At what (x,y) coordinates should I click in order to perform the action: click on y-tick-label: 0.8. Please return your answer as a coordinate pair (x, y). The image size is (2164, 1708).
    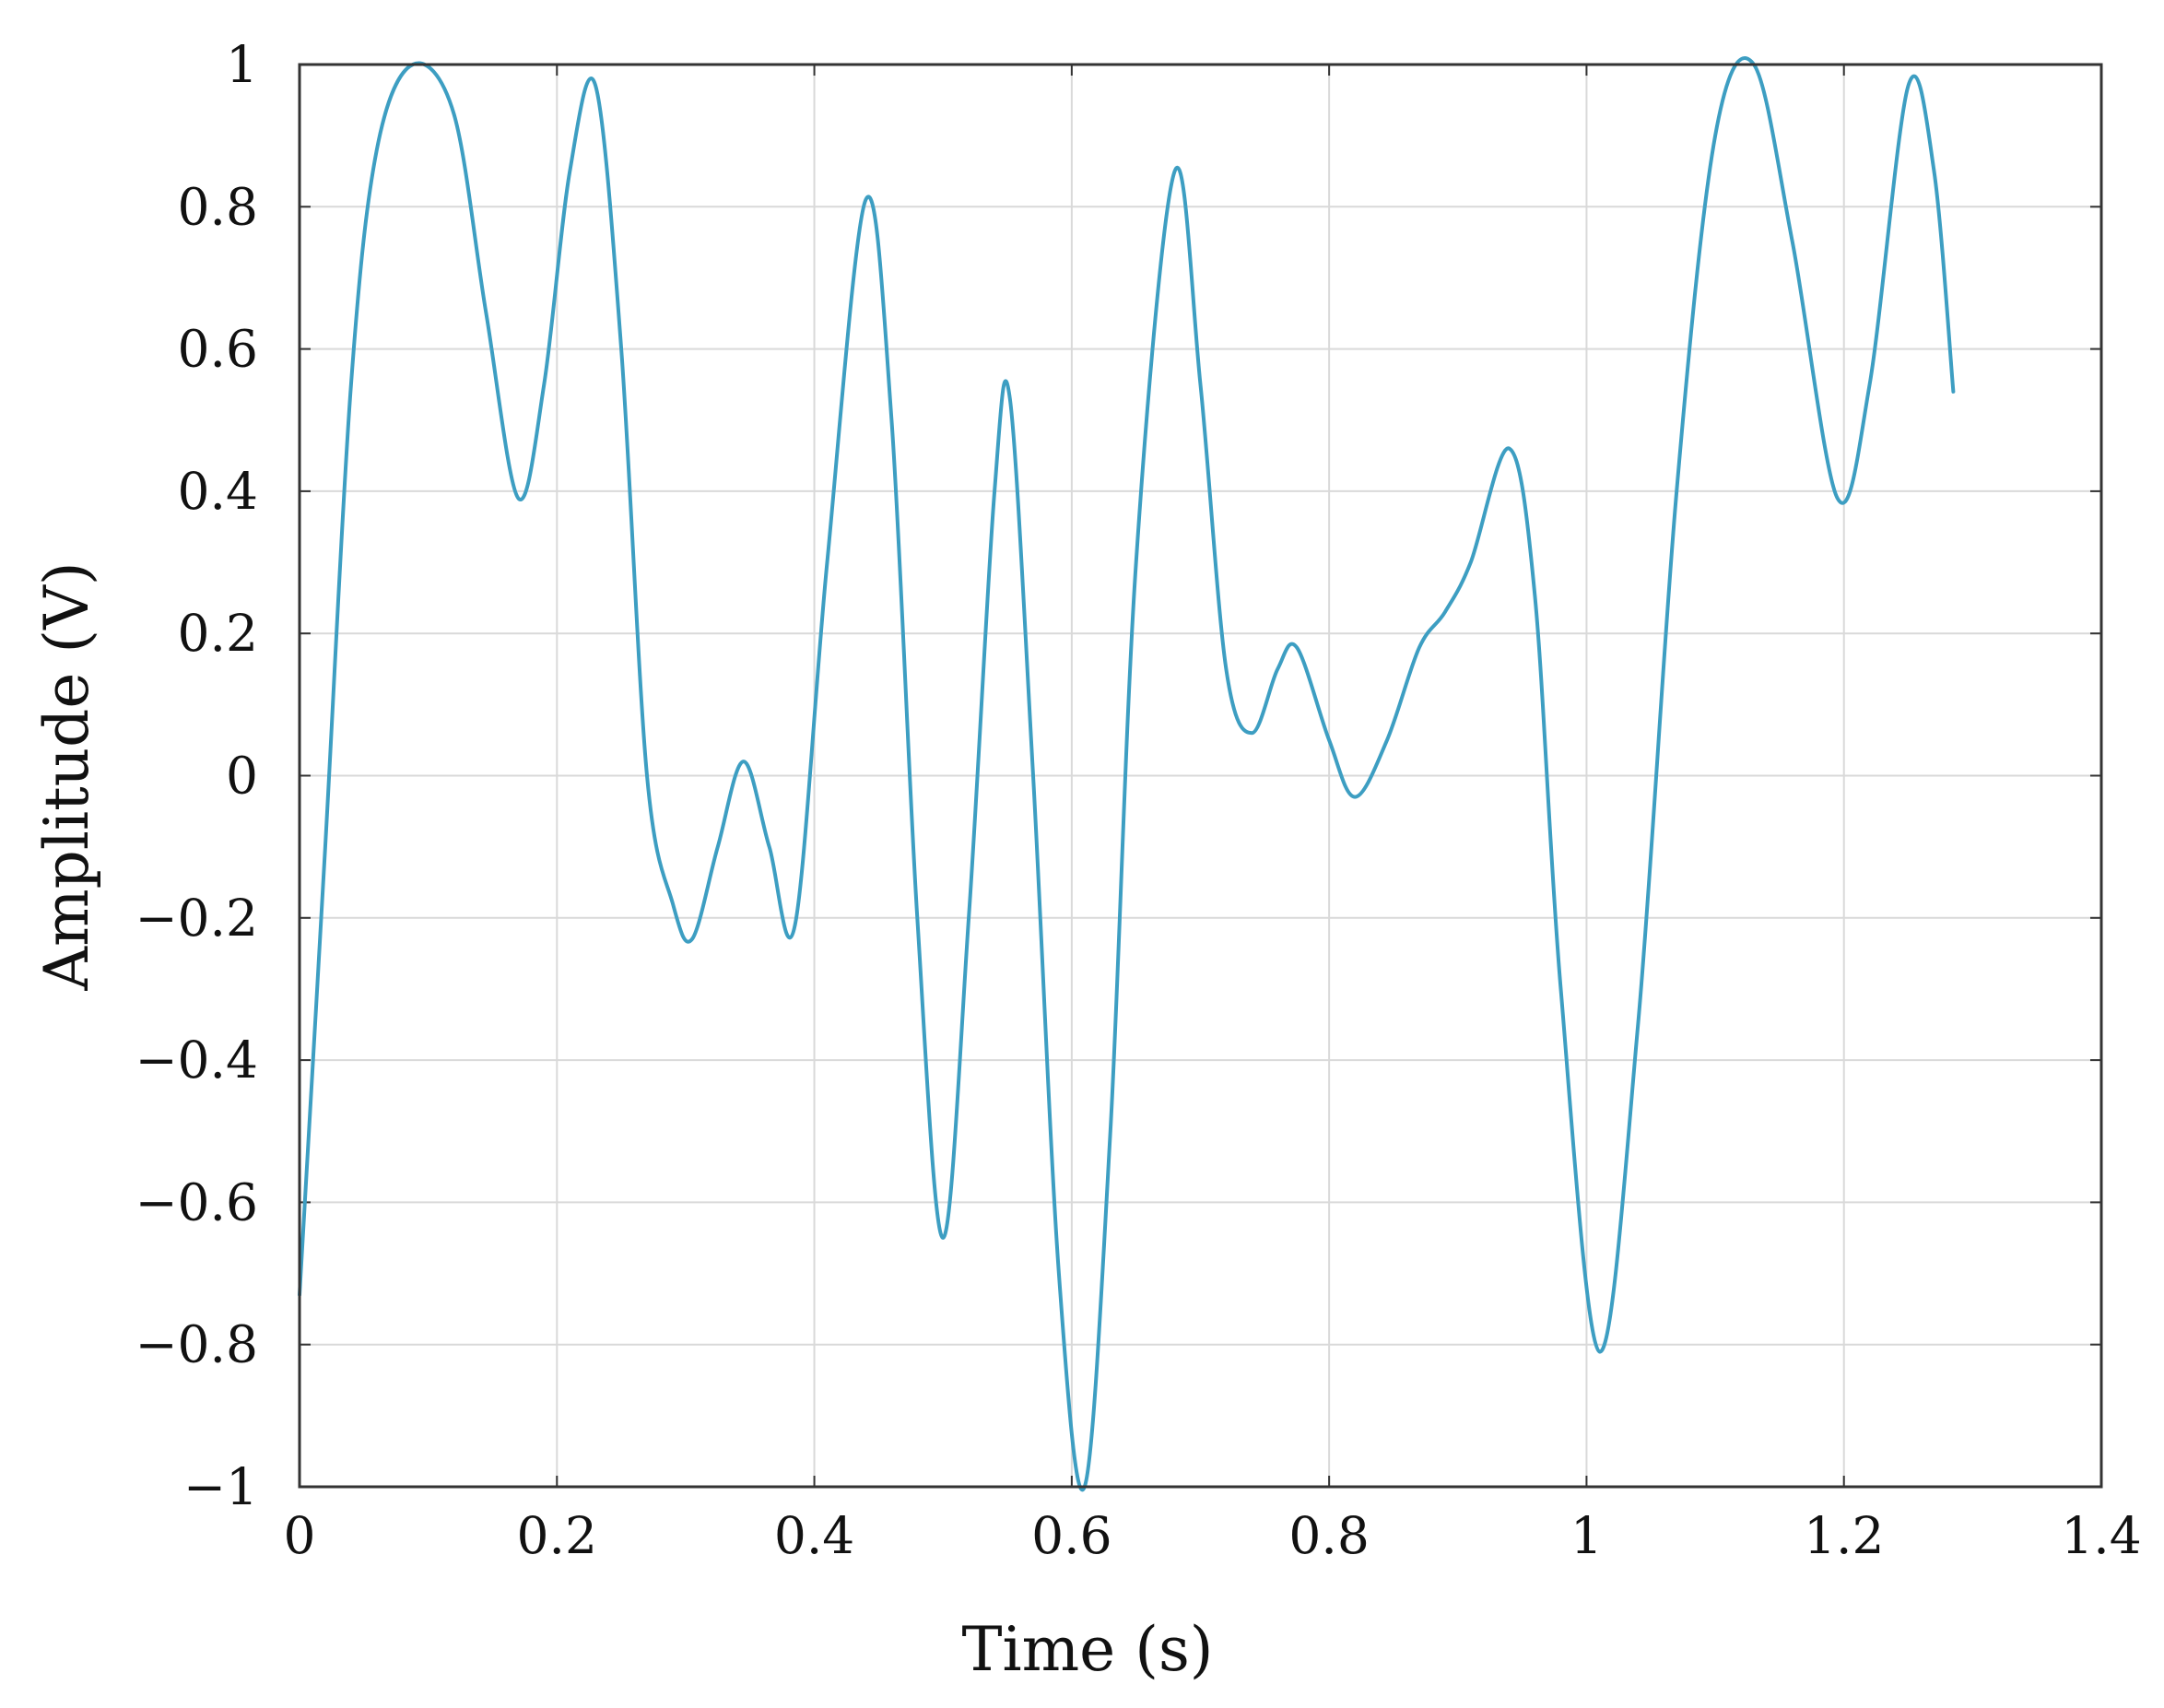
    Looking at the image, I should click on (218, 206).